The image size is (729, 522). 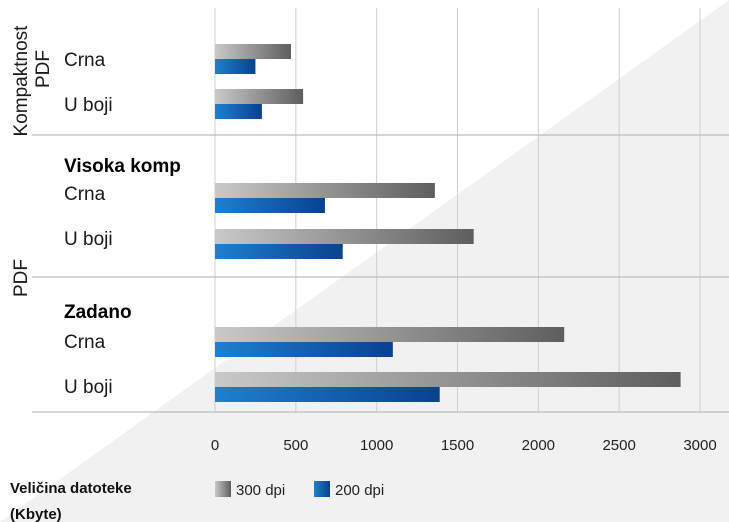 What do you see at coordinates (215, 445) in the screenshot?
I see `x-tick-label: 0` at bounding box center [215, 445].